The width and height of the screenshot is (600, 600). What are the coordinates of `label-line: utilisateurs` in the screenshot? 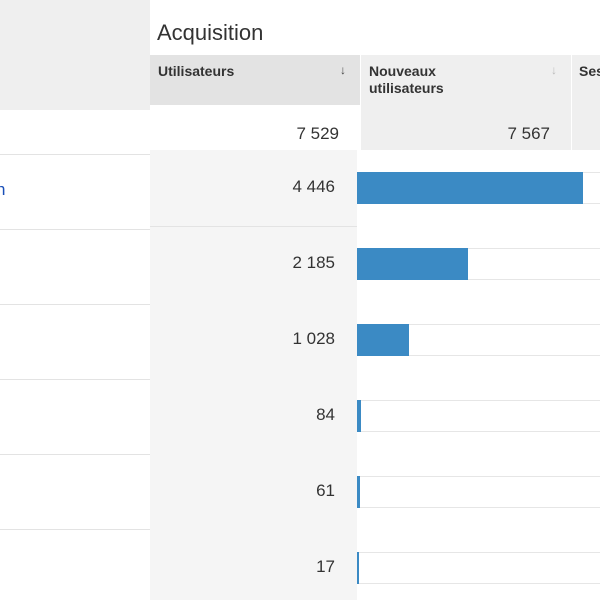 It's located at (406, 88).